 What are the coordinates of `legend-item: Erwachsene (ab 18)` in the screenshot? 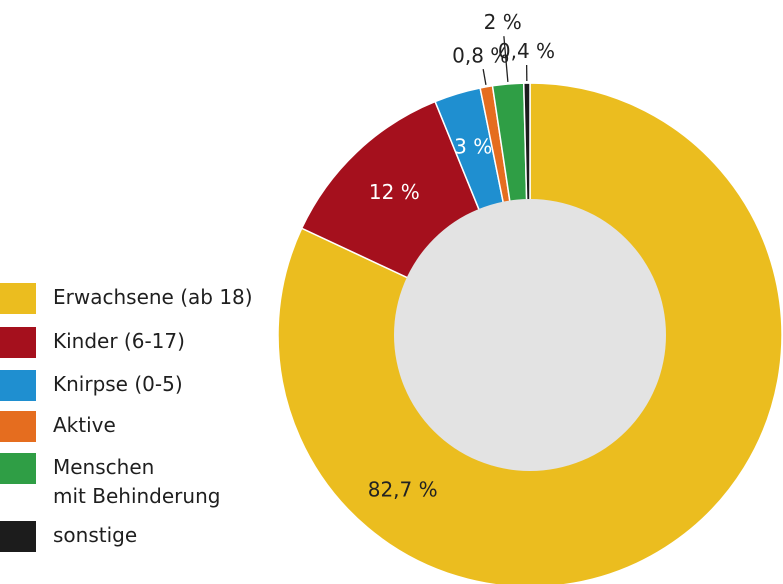 It's located at (126, 298).